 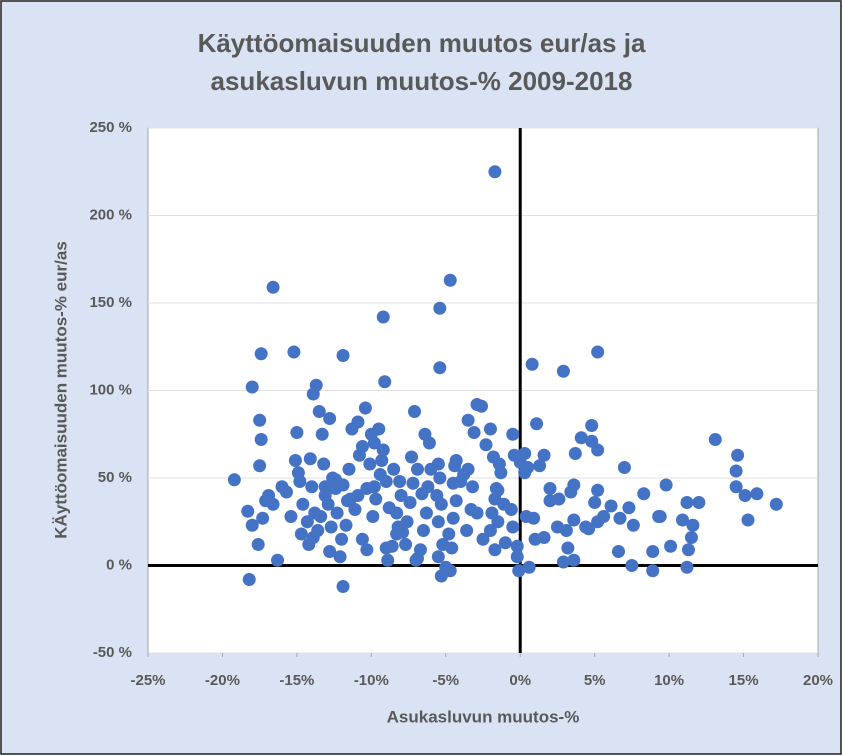 I want to click on x-tick-label: -15%, so click(x=296, y=680).